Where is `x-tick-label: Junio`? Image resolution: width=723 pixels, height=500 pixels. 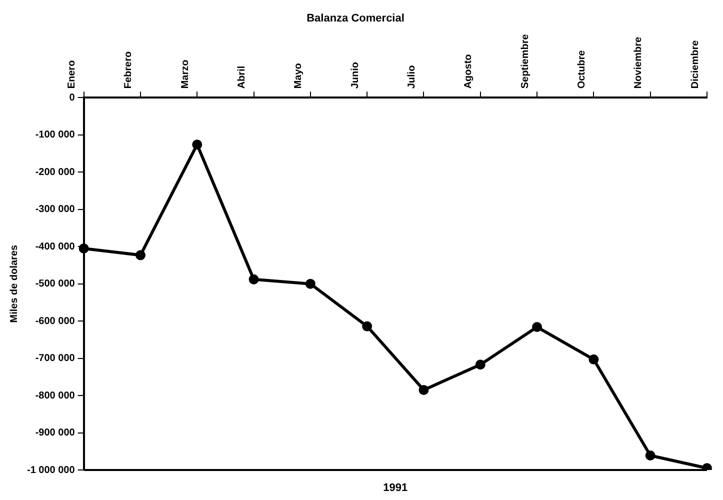 x-tick-label: Junio is located at coordinates (355, 75).